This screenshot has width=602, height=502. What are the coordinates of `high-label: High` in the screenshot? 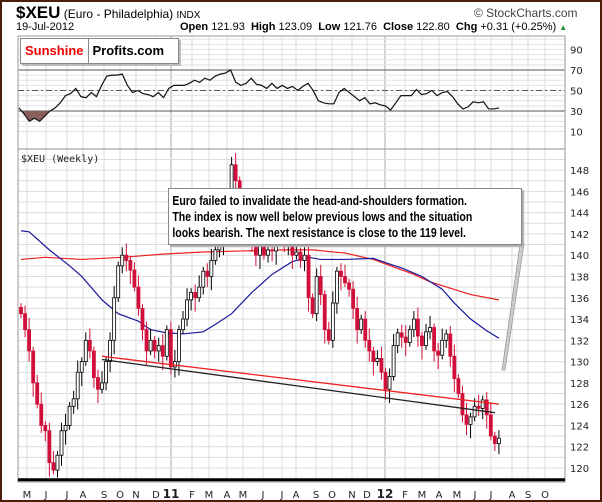 It's located at (263, 27).